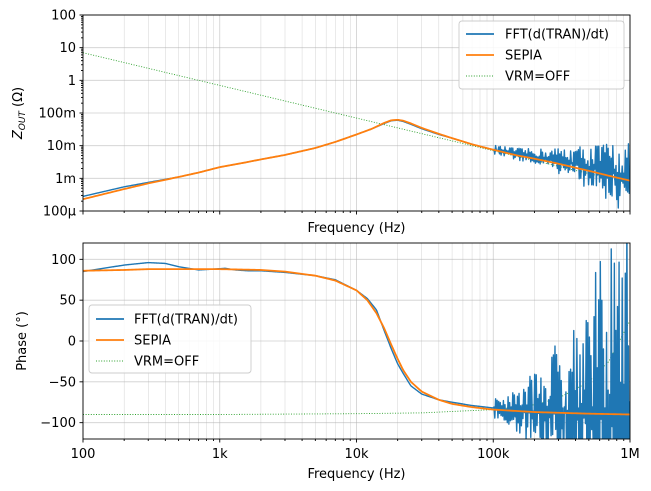  I want to click on impedance-legend-label-vrm: VRM=OFF, so click(537, 77).